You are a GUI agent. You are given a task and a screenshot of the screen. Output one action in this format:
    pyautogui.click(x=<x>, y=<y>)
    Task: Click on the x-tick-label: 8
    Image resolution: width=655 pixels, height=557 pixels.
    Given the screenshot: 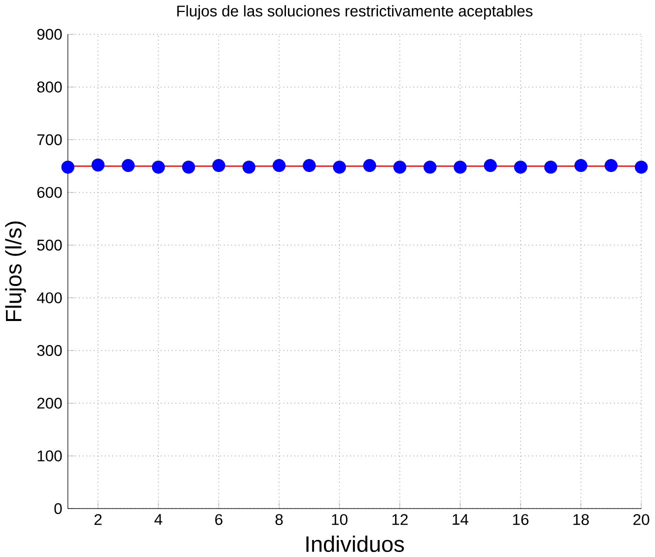 What is the action you would take?
    pyautogui.click(x=279, y=519)
    